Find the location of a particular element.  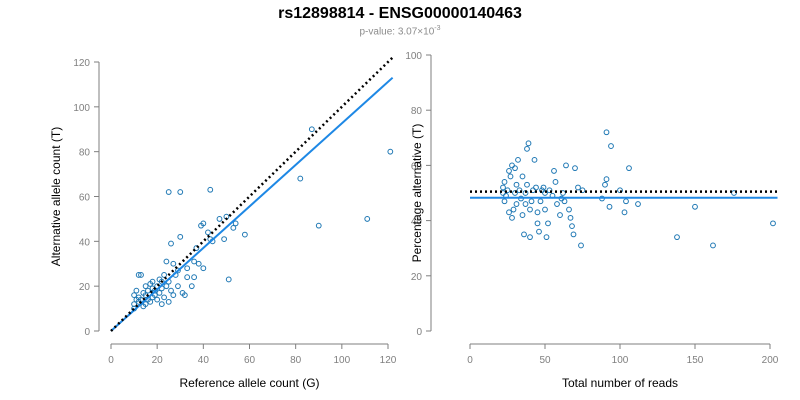

x-tick-label: 20 is located at coordinates (158, 360).